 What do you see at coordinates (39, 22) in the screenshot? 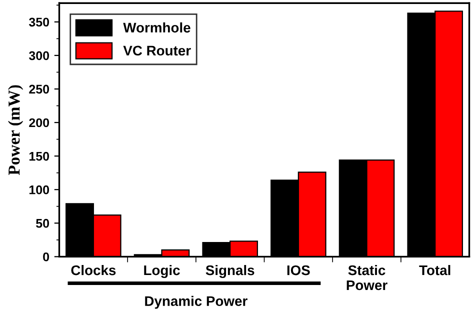
I see `y-tick-label: 350` at bounding box center [39, 22].